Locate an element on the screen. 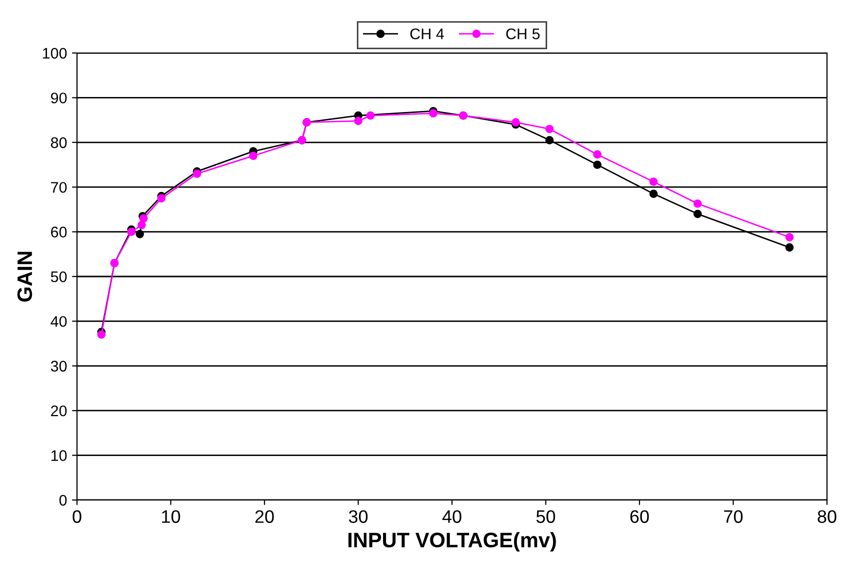 The image size is (845, 578). x-tick-label: 20 is located at coordinates (264, 516).